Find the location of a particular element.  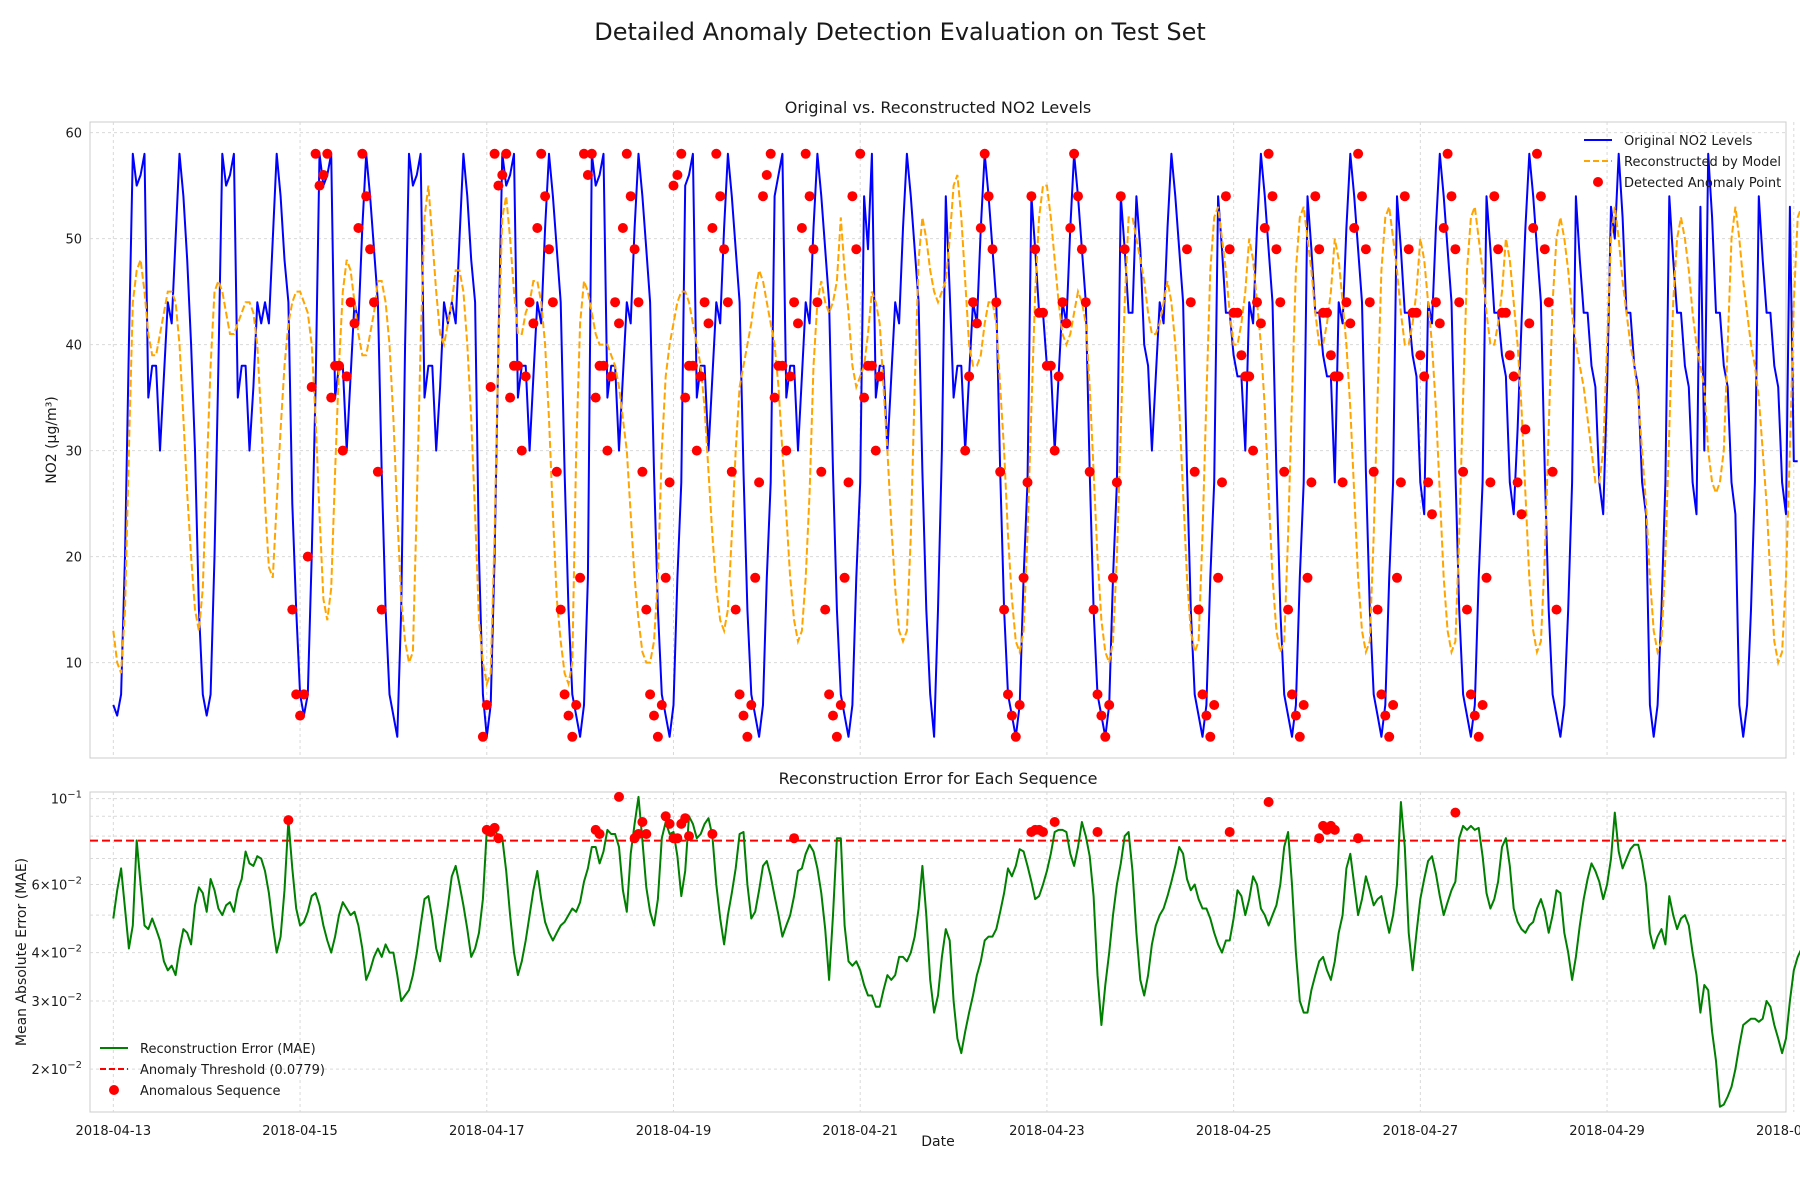

x-tick-label: 2018-05-01 is located at coordinates (1778, 1131).